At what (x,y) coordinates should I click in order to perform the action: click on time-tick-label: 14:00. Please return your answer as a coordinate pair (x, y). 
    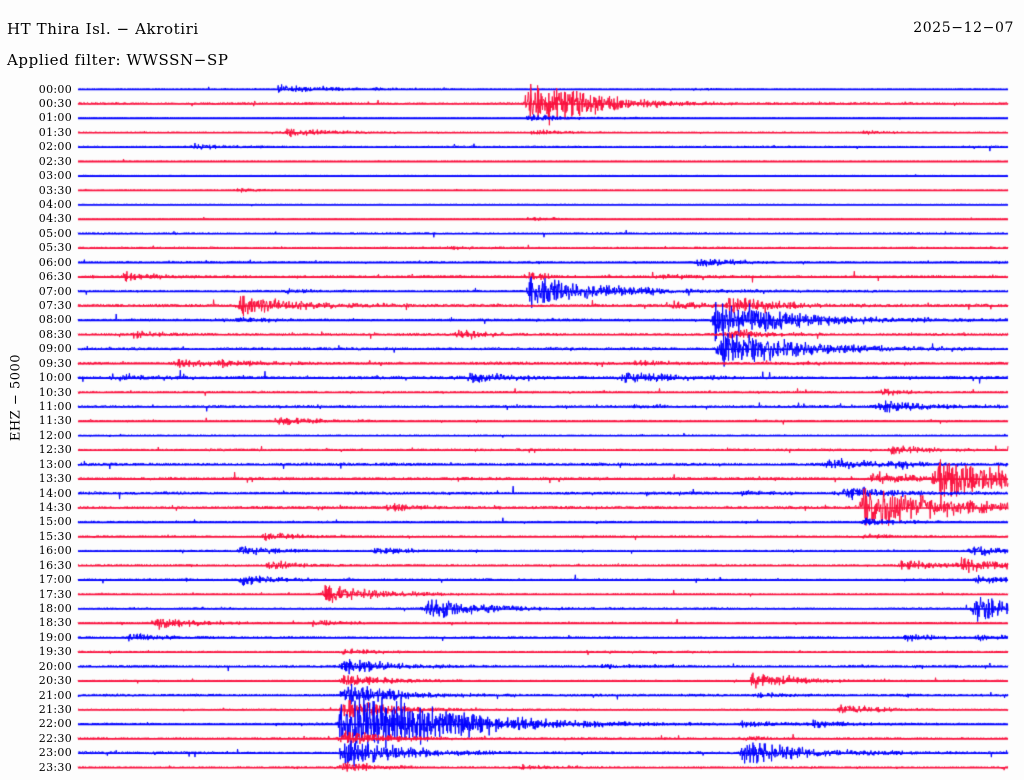
    Looking at the image, I should click on (55, 493).